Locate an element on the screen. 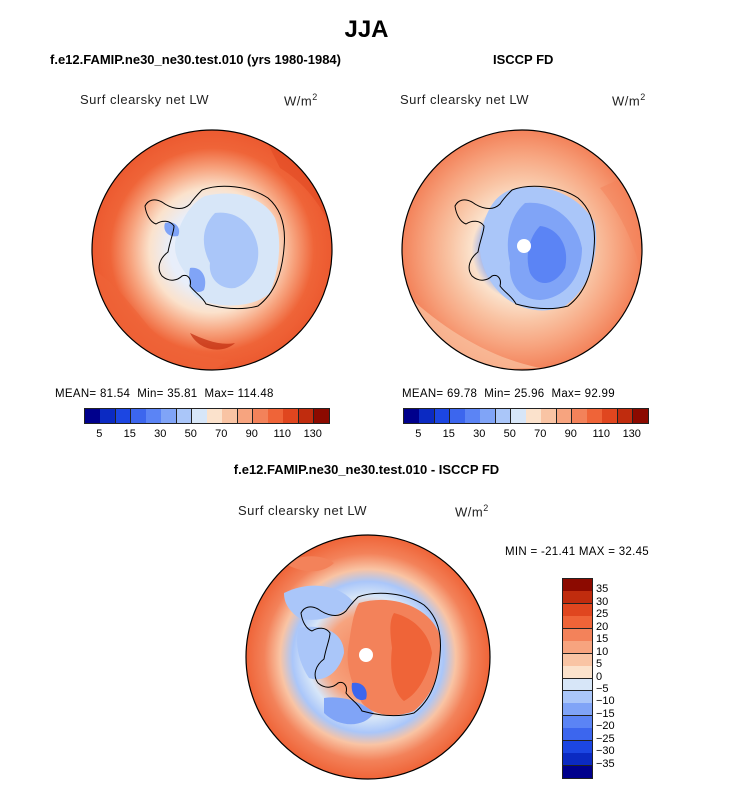 The width and height of the screenshot is (733, 789). panel-diff-variable: Surf clearsky net LW is located at coordinates (302, 510).